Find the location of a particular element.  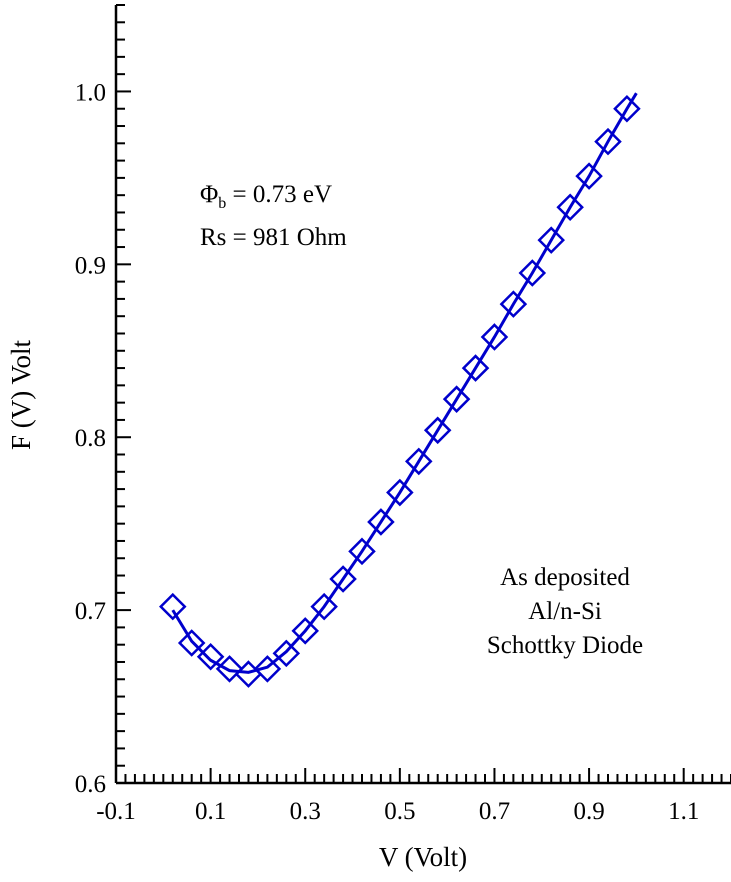

y-tick-label: 0.6 is located at coordinates (90, 784).